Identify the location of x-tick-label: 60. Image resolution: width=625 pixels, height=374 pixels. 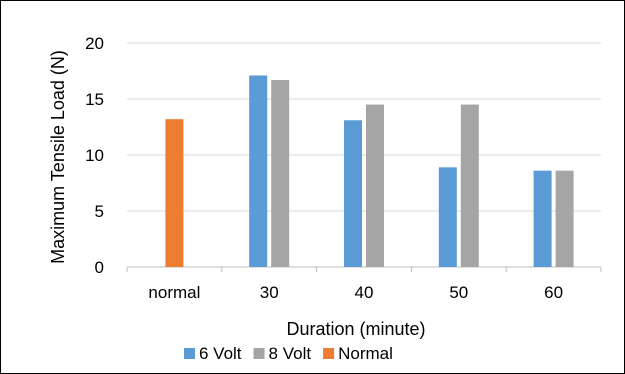
(553, 292).